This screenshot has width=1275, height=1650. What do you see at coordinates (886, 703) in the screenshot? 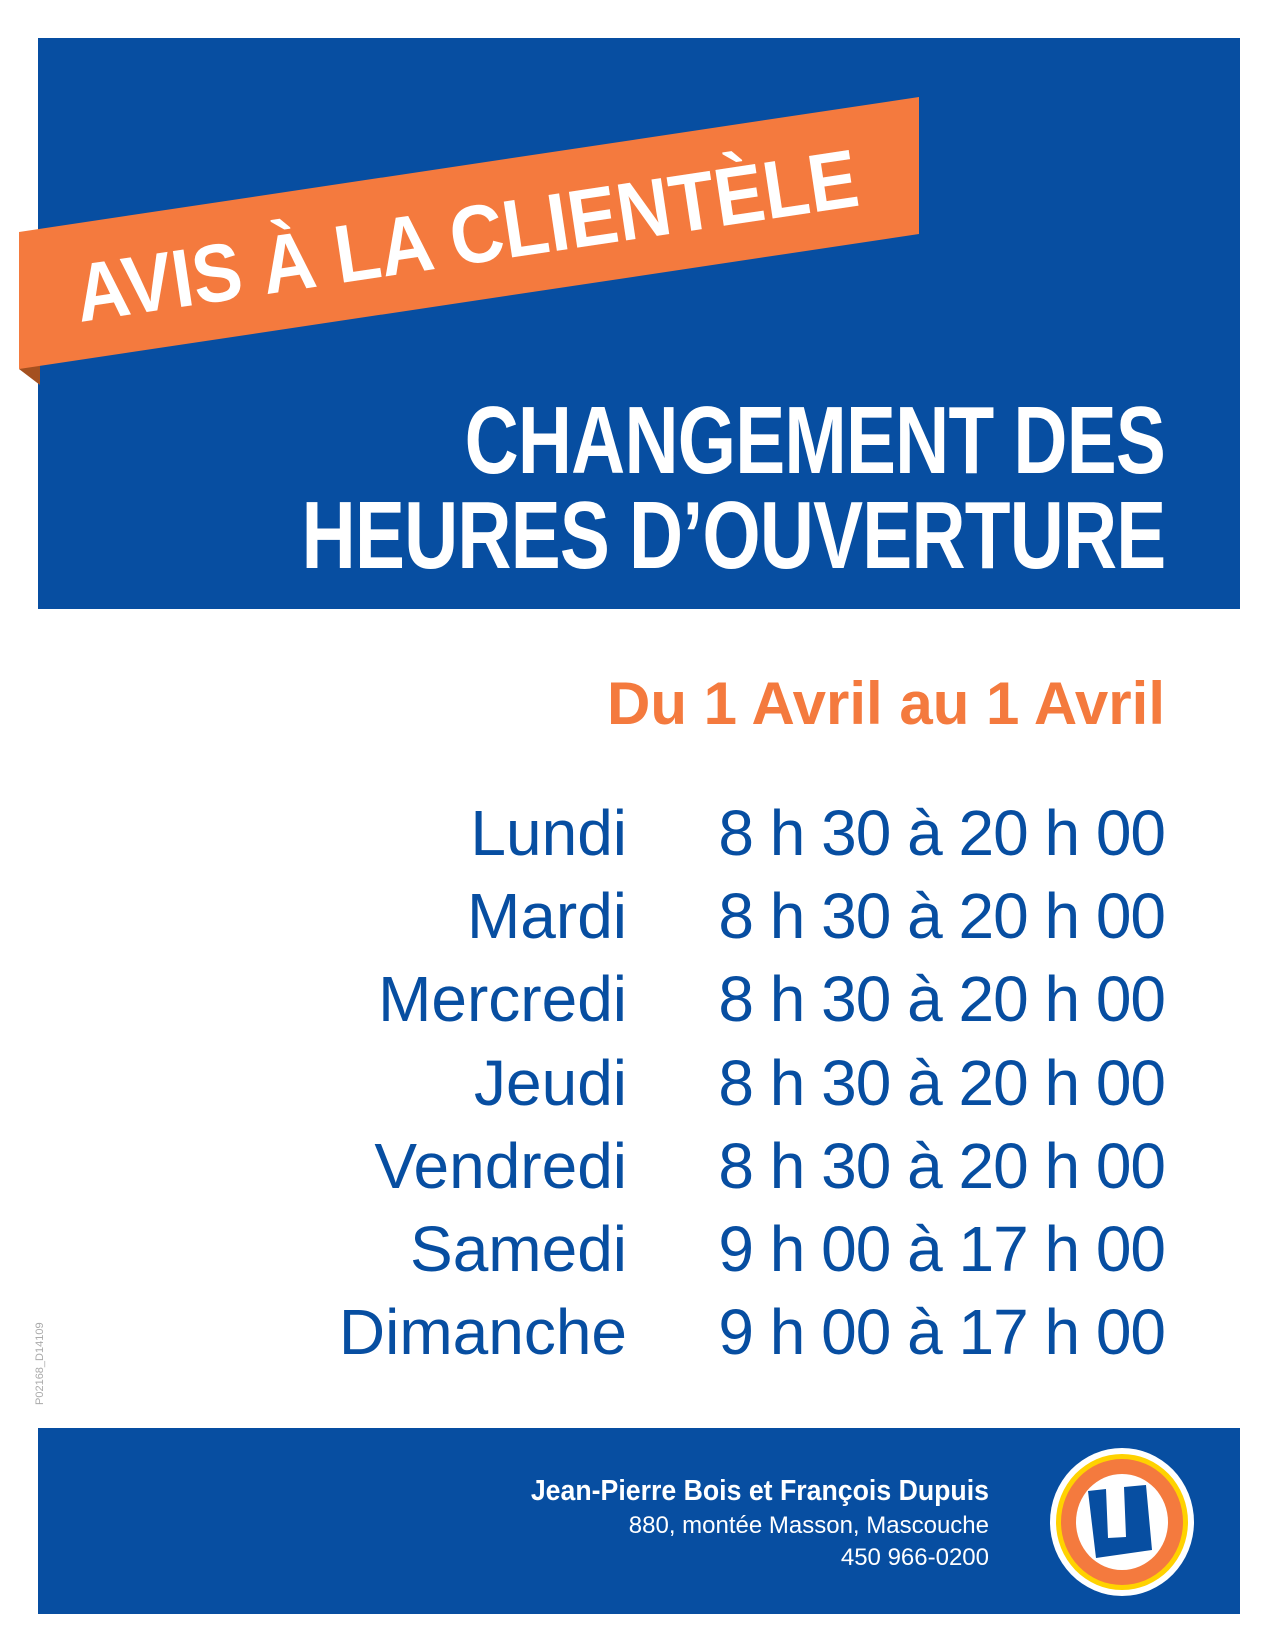
I see `date-range: Du 1 Avril au 1 Avril` at bounding box center [886, 703].